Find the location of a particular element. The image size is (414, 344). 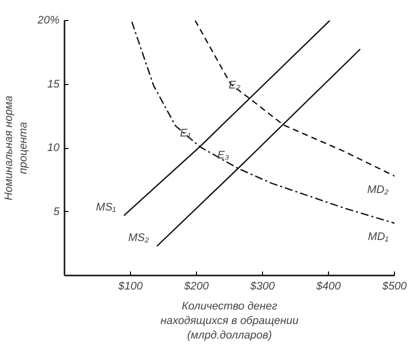

y-tick-label: 15 is located at coordinates (53, 84).